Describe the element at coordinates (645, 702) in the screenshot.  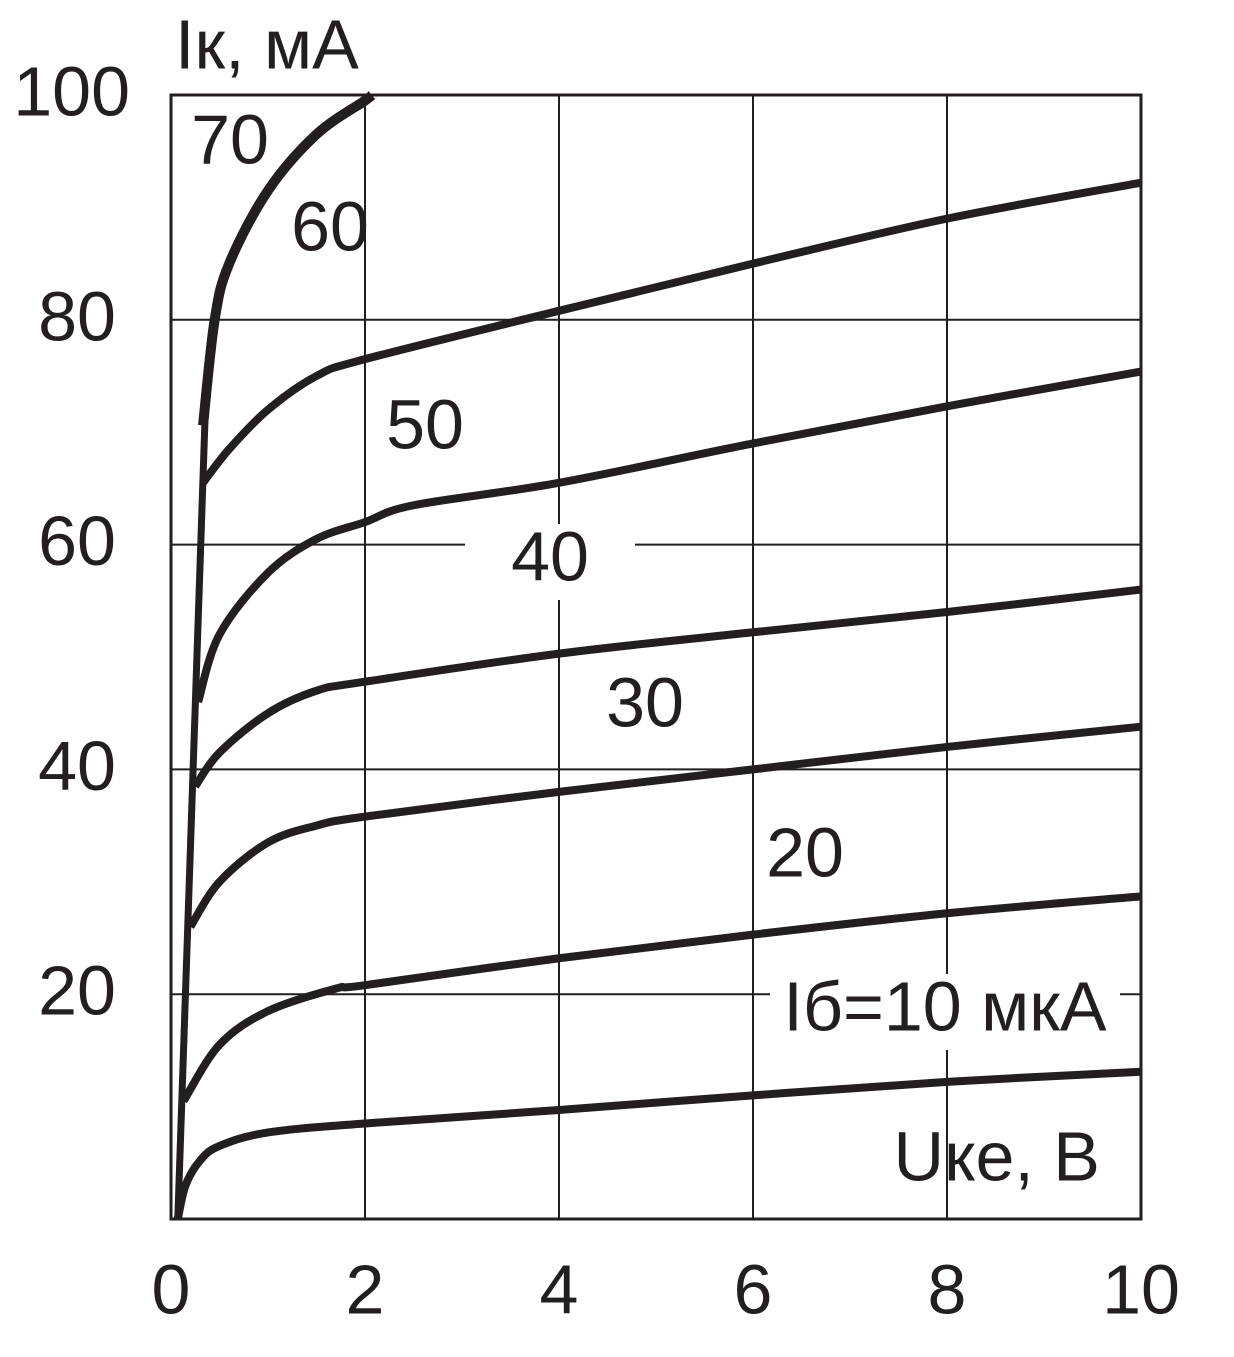
I see `curve-label: 30` at that location.